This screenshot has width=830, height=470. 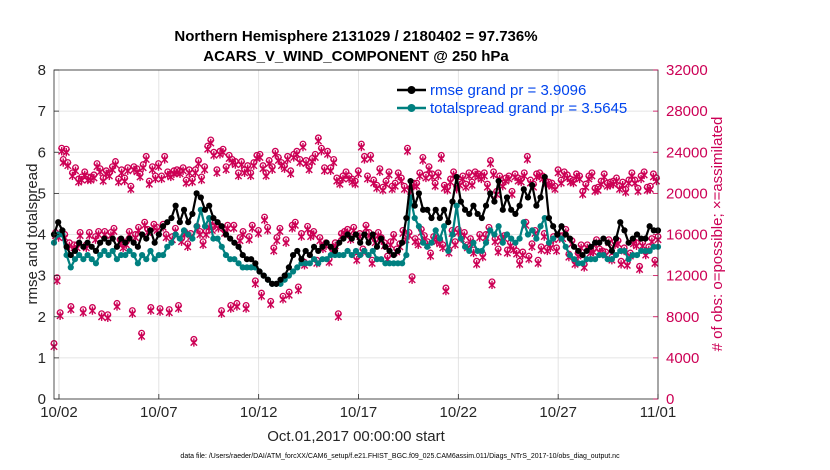 What do you see at coordinates (356, 436) in the screenshot?
I see `x-axis-label: Oct.01,2017 00:00:00 start` at bounding box center [356, 436].